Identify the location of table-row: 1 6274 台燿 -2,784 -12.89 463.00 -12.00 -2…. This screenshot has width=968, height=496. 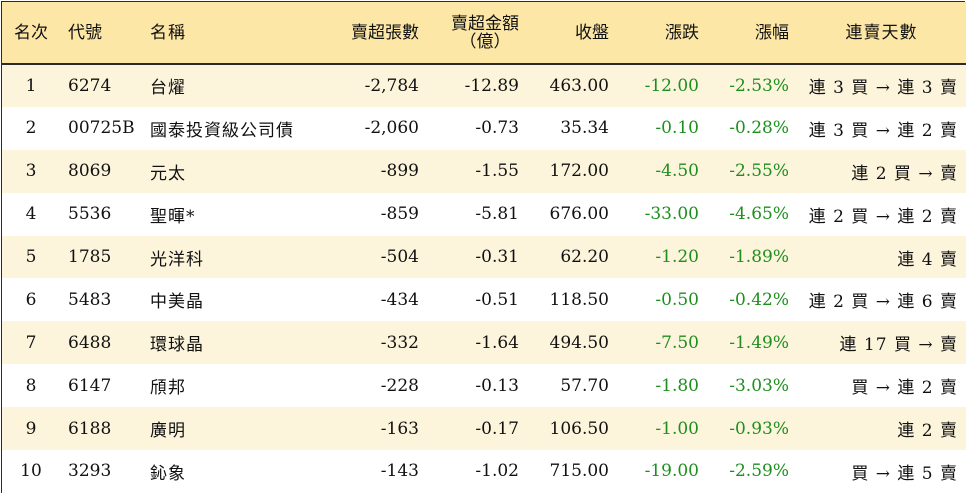
(484, 85).